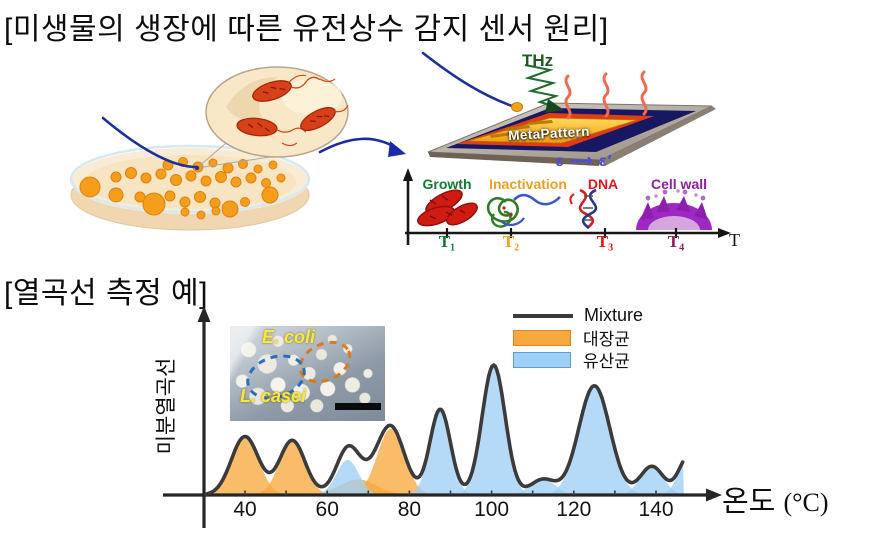 Image resolution: width=880 pixels, height=533 pixels. Describe the element at coordinates (562, 209) in the screenshot. I see `timeline-axis` at that location.